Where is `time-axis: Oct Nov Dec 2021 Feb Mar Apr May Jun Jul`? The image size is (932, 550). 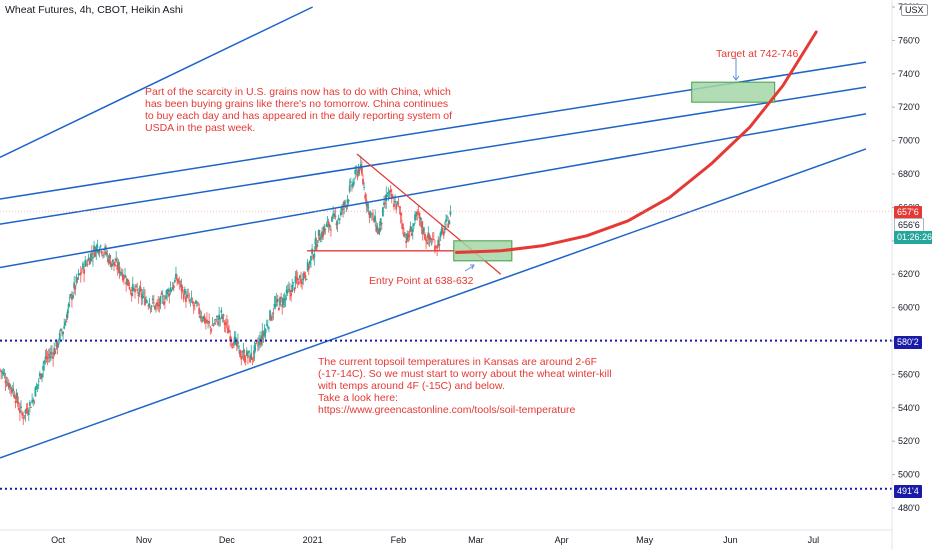
time-axis: Oct Nov Dec 2021 Feb Mar Apr May Jun Jul is located at coordinates (446, 537).